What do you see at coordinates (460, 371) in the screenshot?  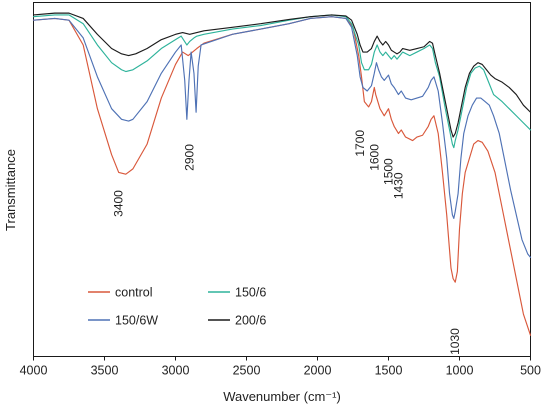 I see `x-tick-label-1000: 1000` at bounding box center [460, 371].